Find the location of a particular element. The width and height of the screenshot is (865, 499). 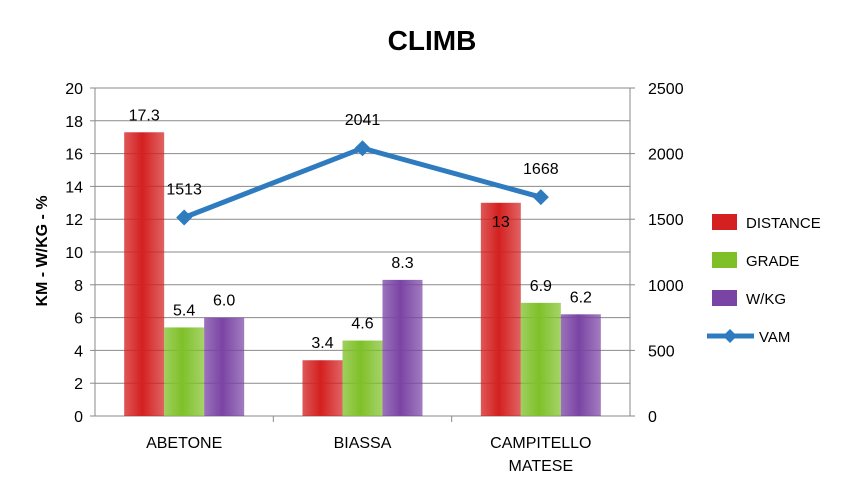

legend-swatch-grade is located at coordinates (724, 260).